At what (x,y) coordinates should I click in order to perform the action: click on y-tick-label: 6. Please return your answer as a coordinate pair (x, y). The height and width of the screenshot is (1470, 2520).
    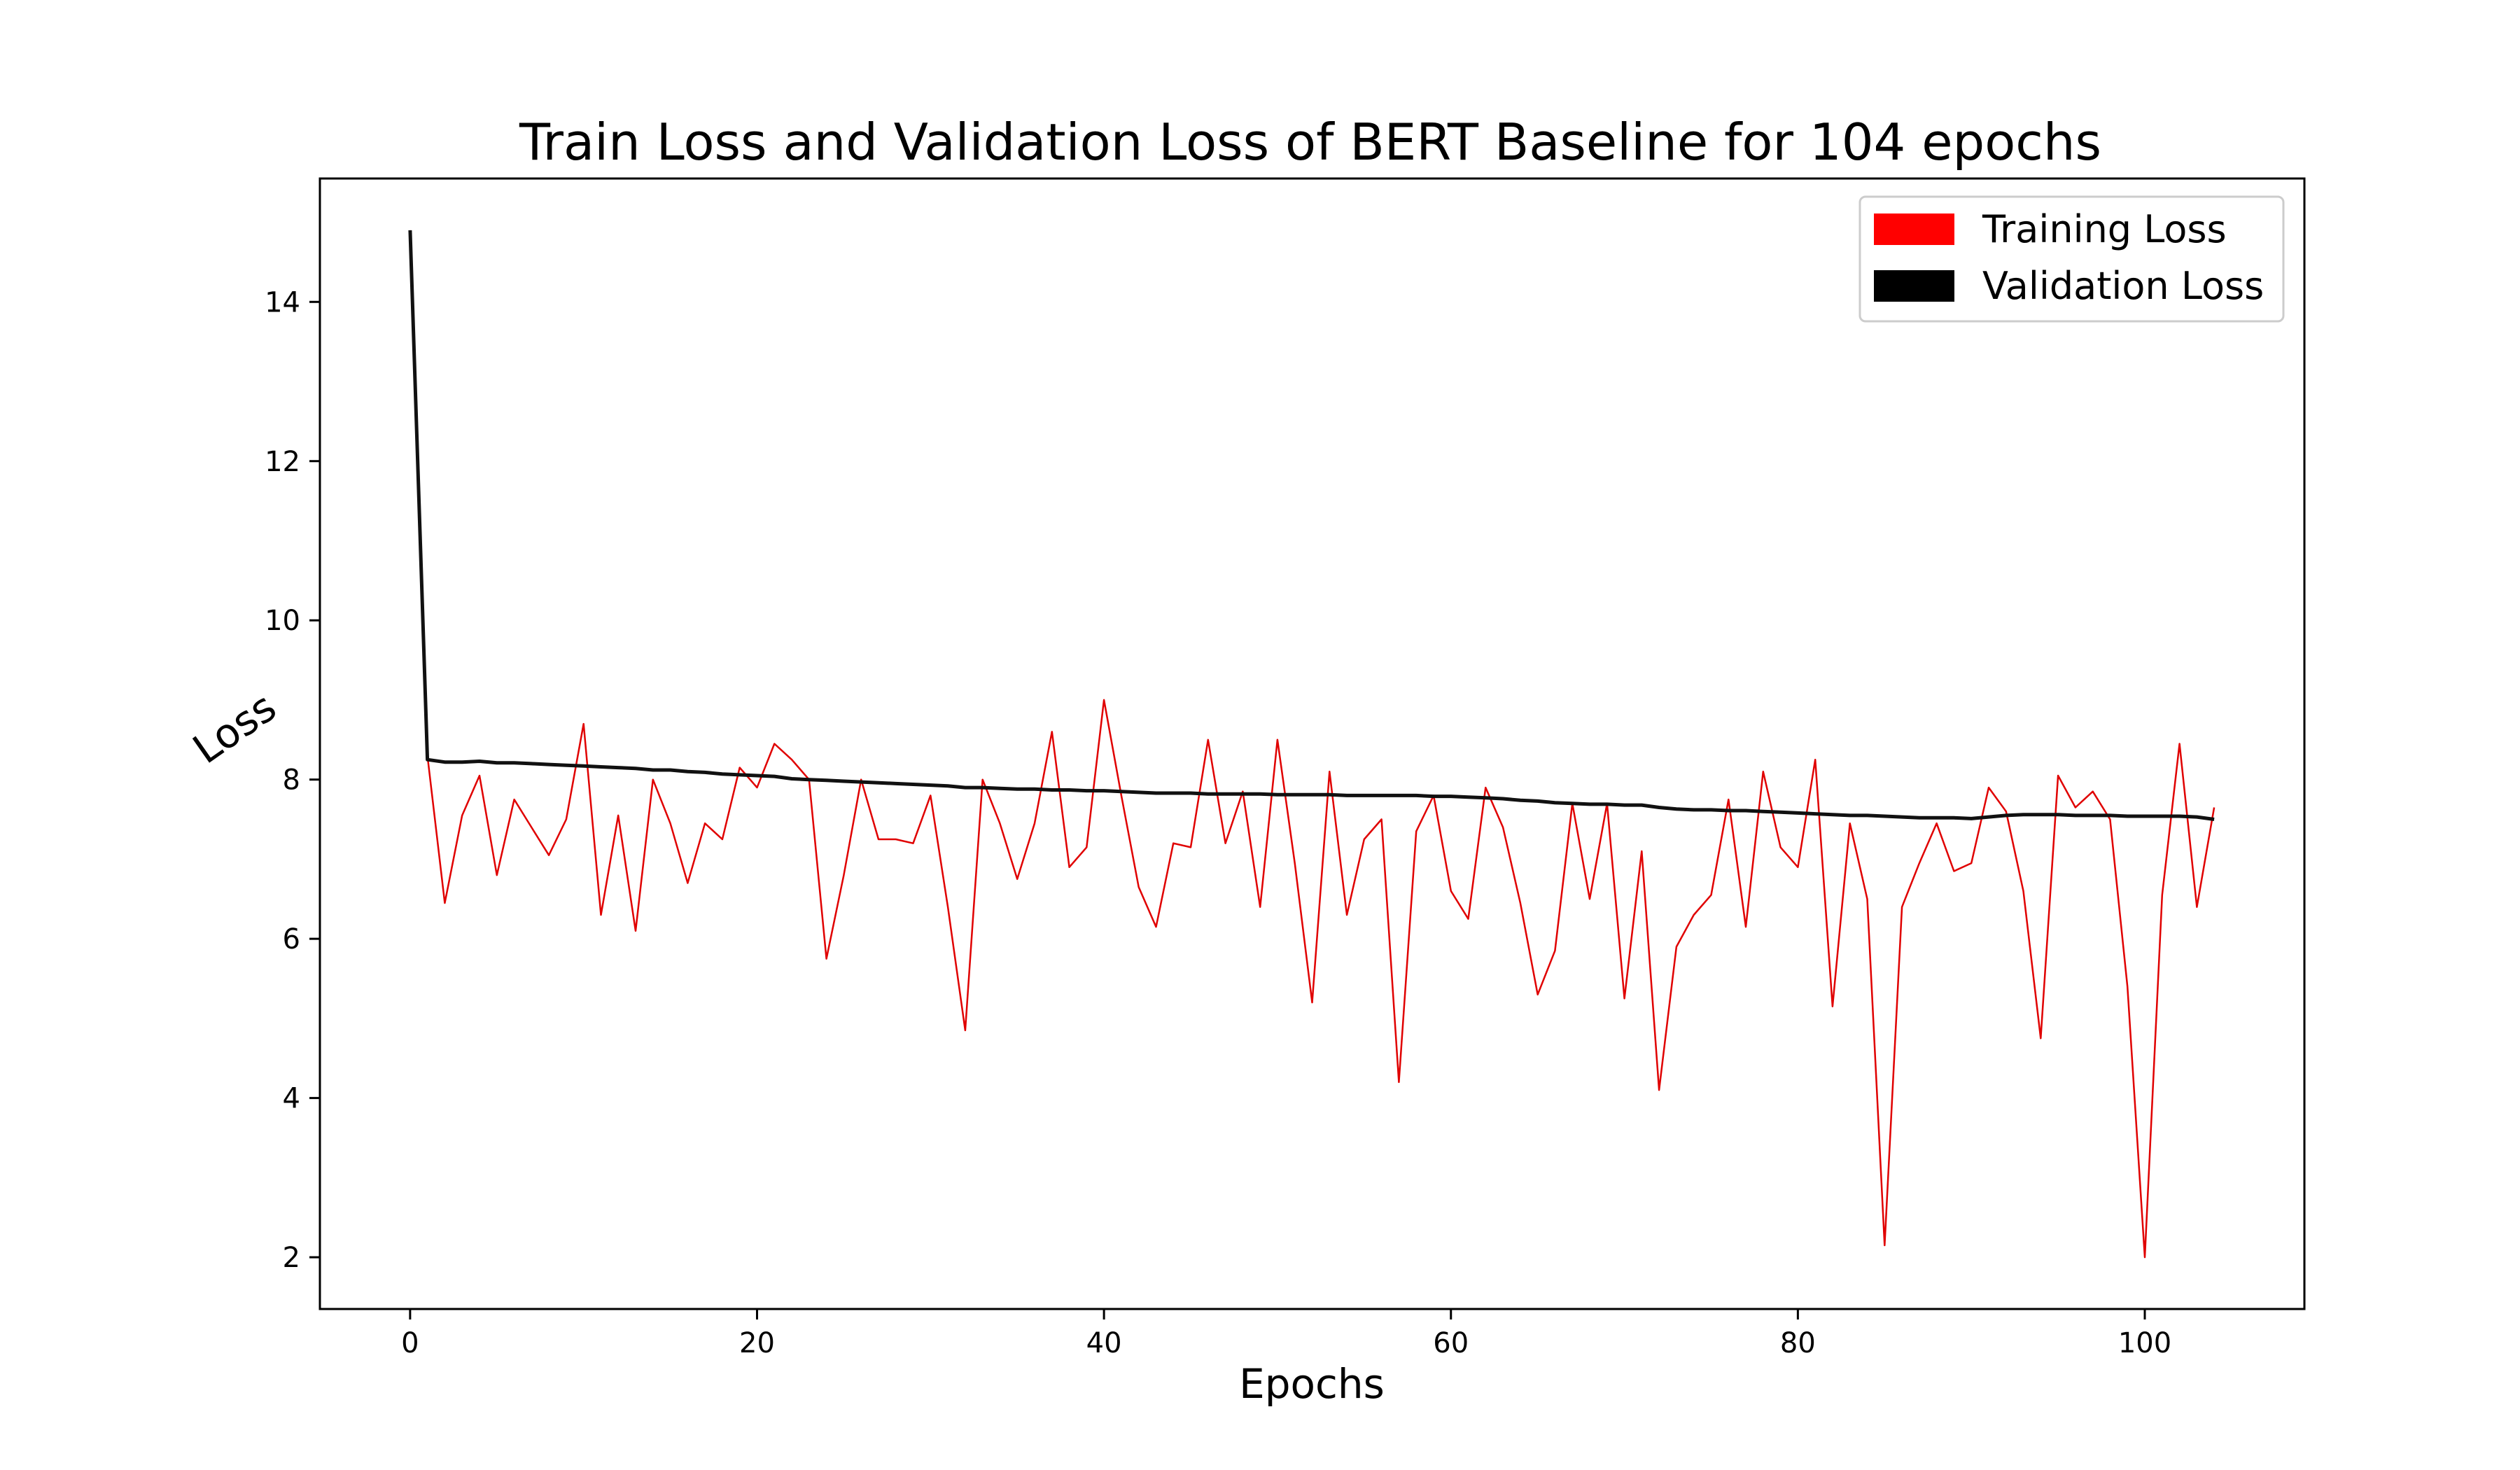
    Looking at the image, I should click on (291, 939).